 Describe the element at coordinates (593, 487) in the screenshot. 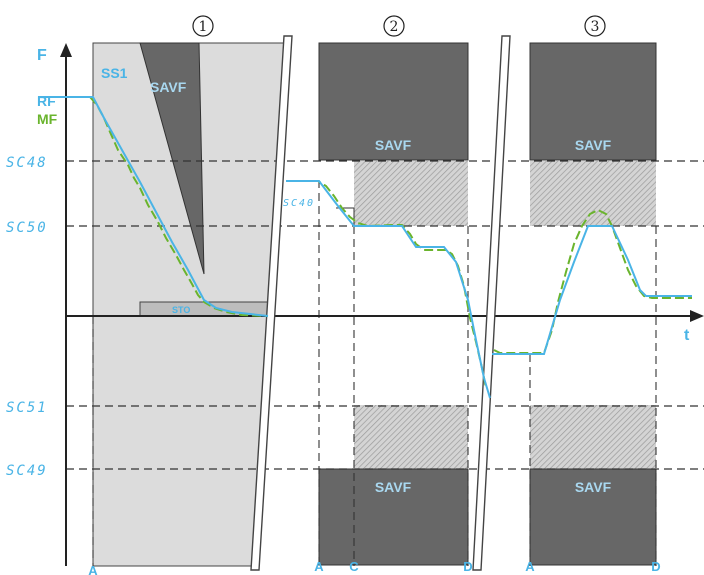

I see `savf-label-lower-3: SAVF` at that location.